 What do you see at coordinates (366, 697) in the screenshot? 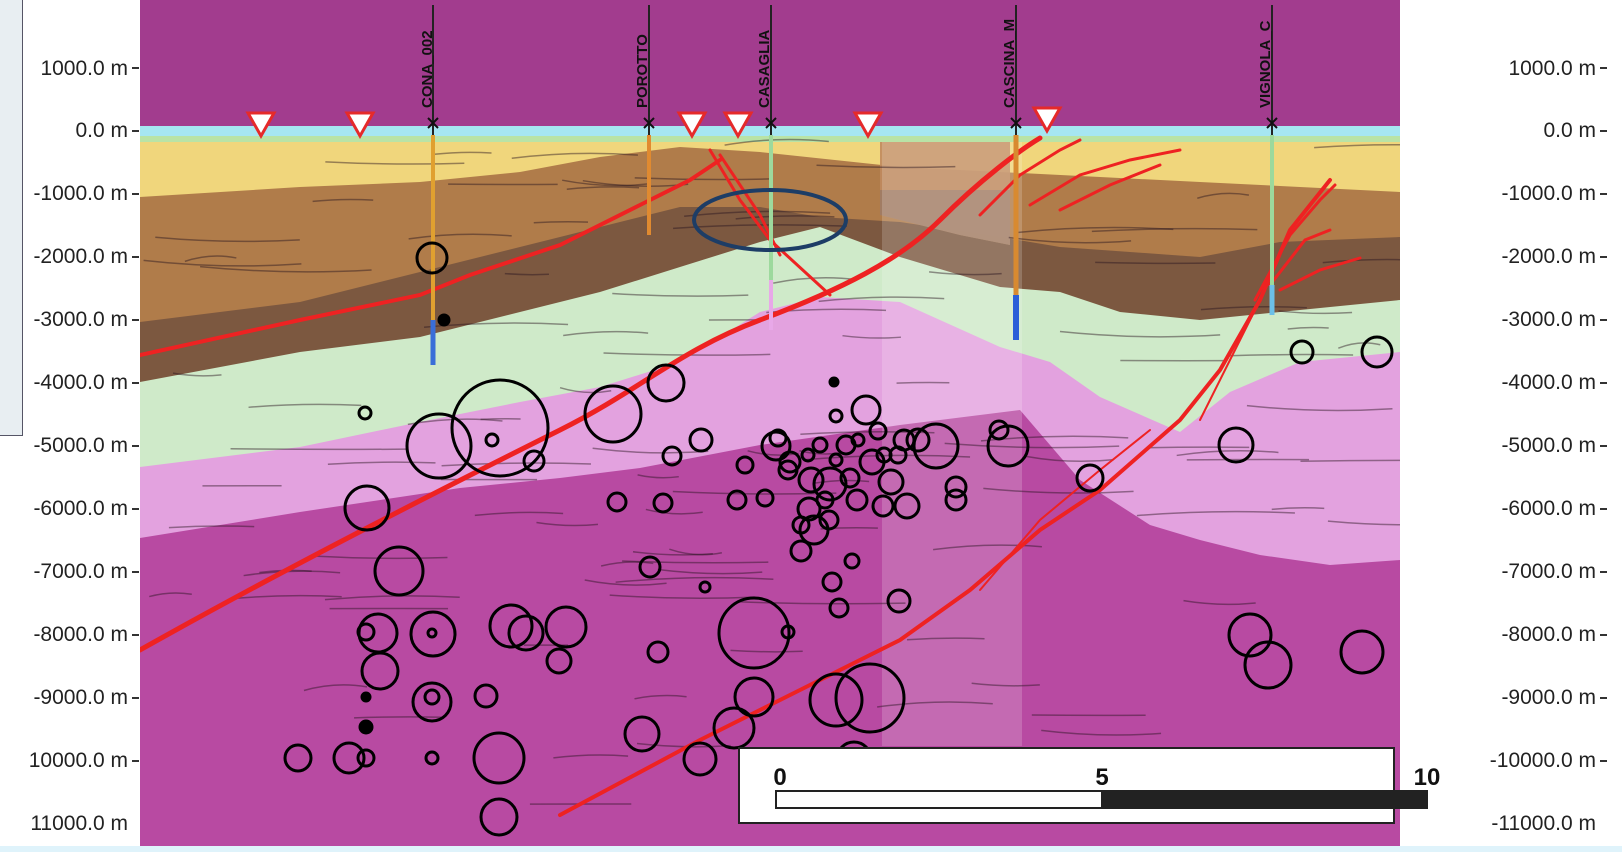
I see `event-dot` at bounding box center [366, 697].